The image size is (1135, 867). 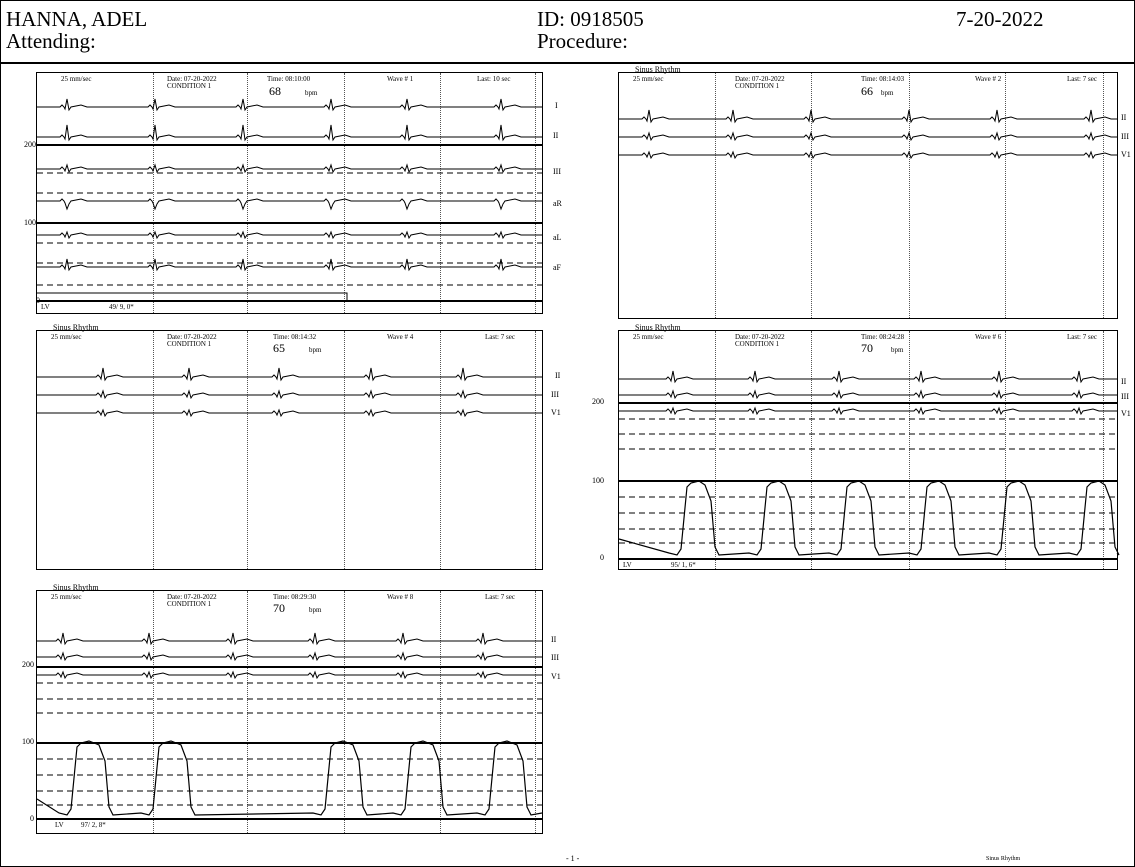 What do you see at coordinates (683, 565) in the screenshot?
I see `lv-pressure-value: 95/ 1, 6*` at bounding box center [683, 565].